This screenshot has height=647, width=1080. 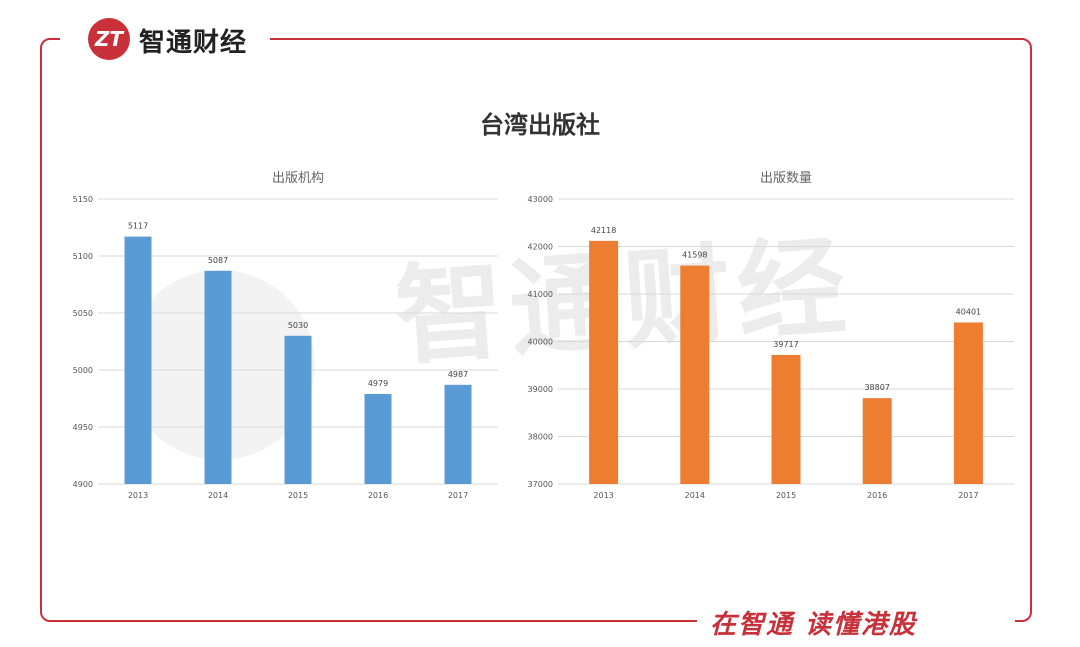 What do you see at coordinates (968, 403) in the screenshot?
I see `chart2-bar-2017` at bounding box center [968, 403].